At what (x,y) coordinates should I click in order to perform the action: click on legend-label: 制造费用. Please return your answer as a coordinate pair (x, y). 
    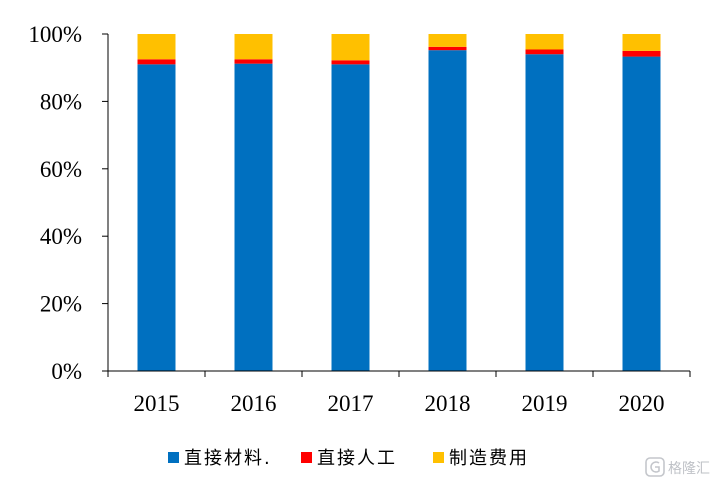
    Looking at the image, I should click on (489, 458).